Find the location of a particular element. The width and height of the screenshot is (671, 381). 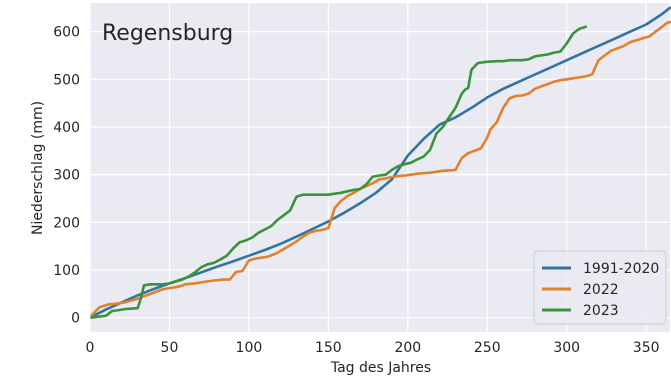

x-tick-label: 50 is located at coordinates (170, 348).